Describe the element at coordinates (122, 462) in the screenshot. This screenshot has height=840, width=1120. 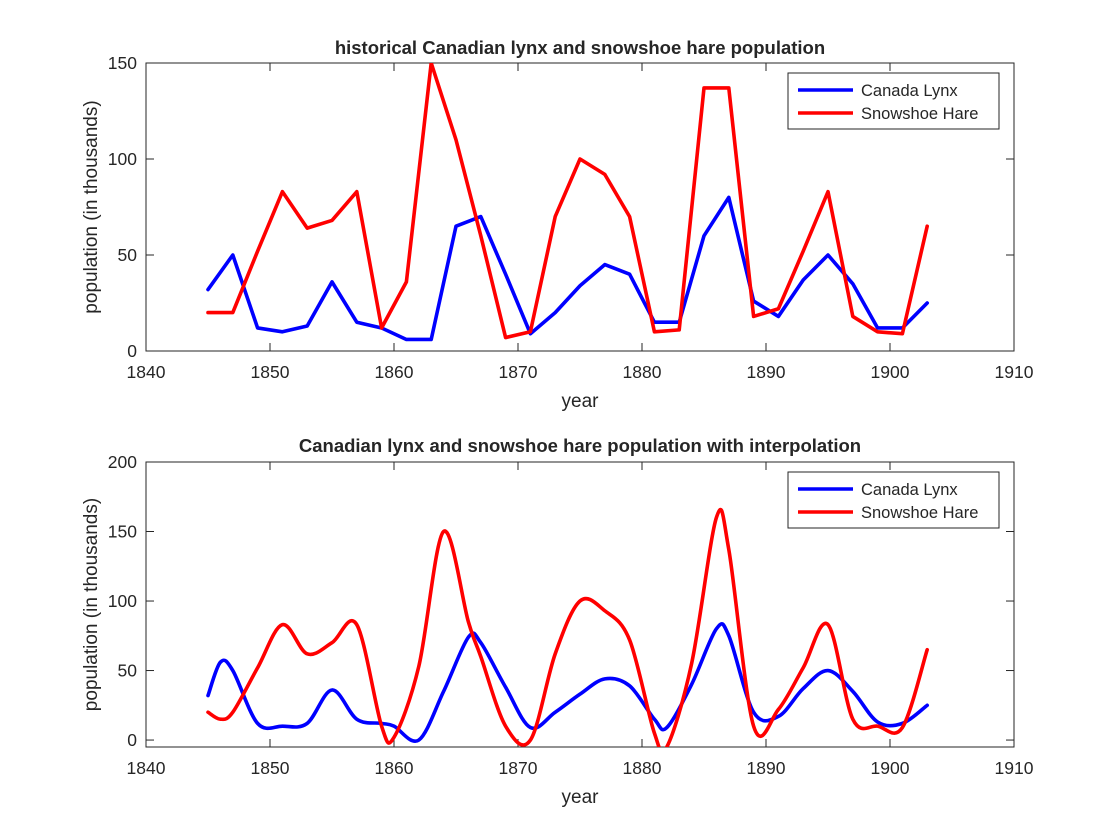
I see `y-tick-label: 200` at that location.